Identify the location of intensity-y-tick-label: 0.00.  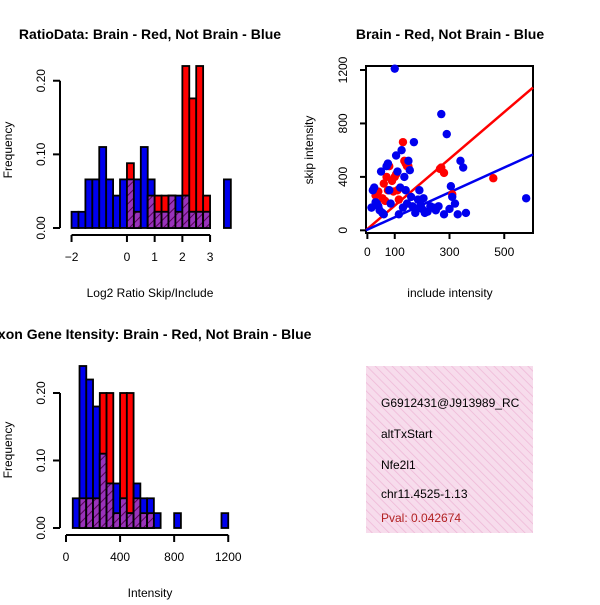
(41, 528).